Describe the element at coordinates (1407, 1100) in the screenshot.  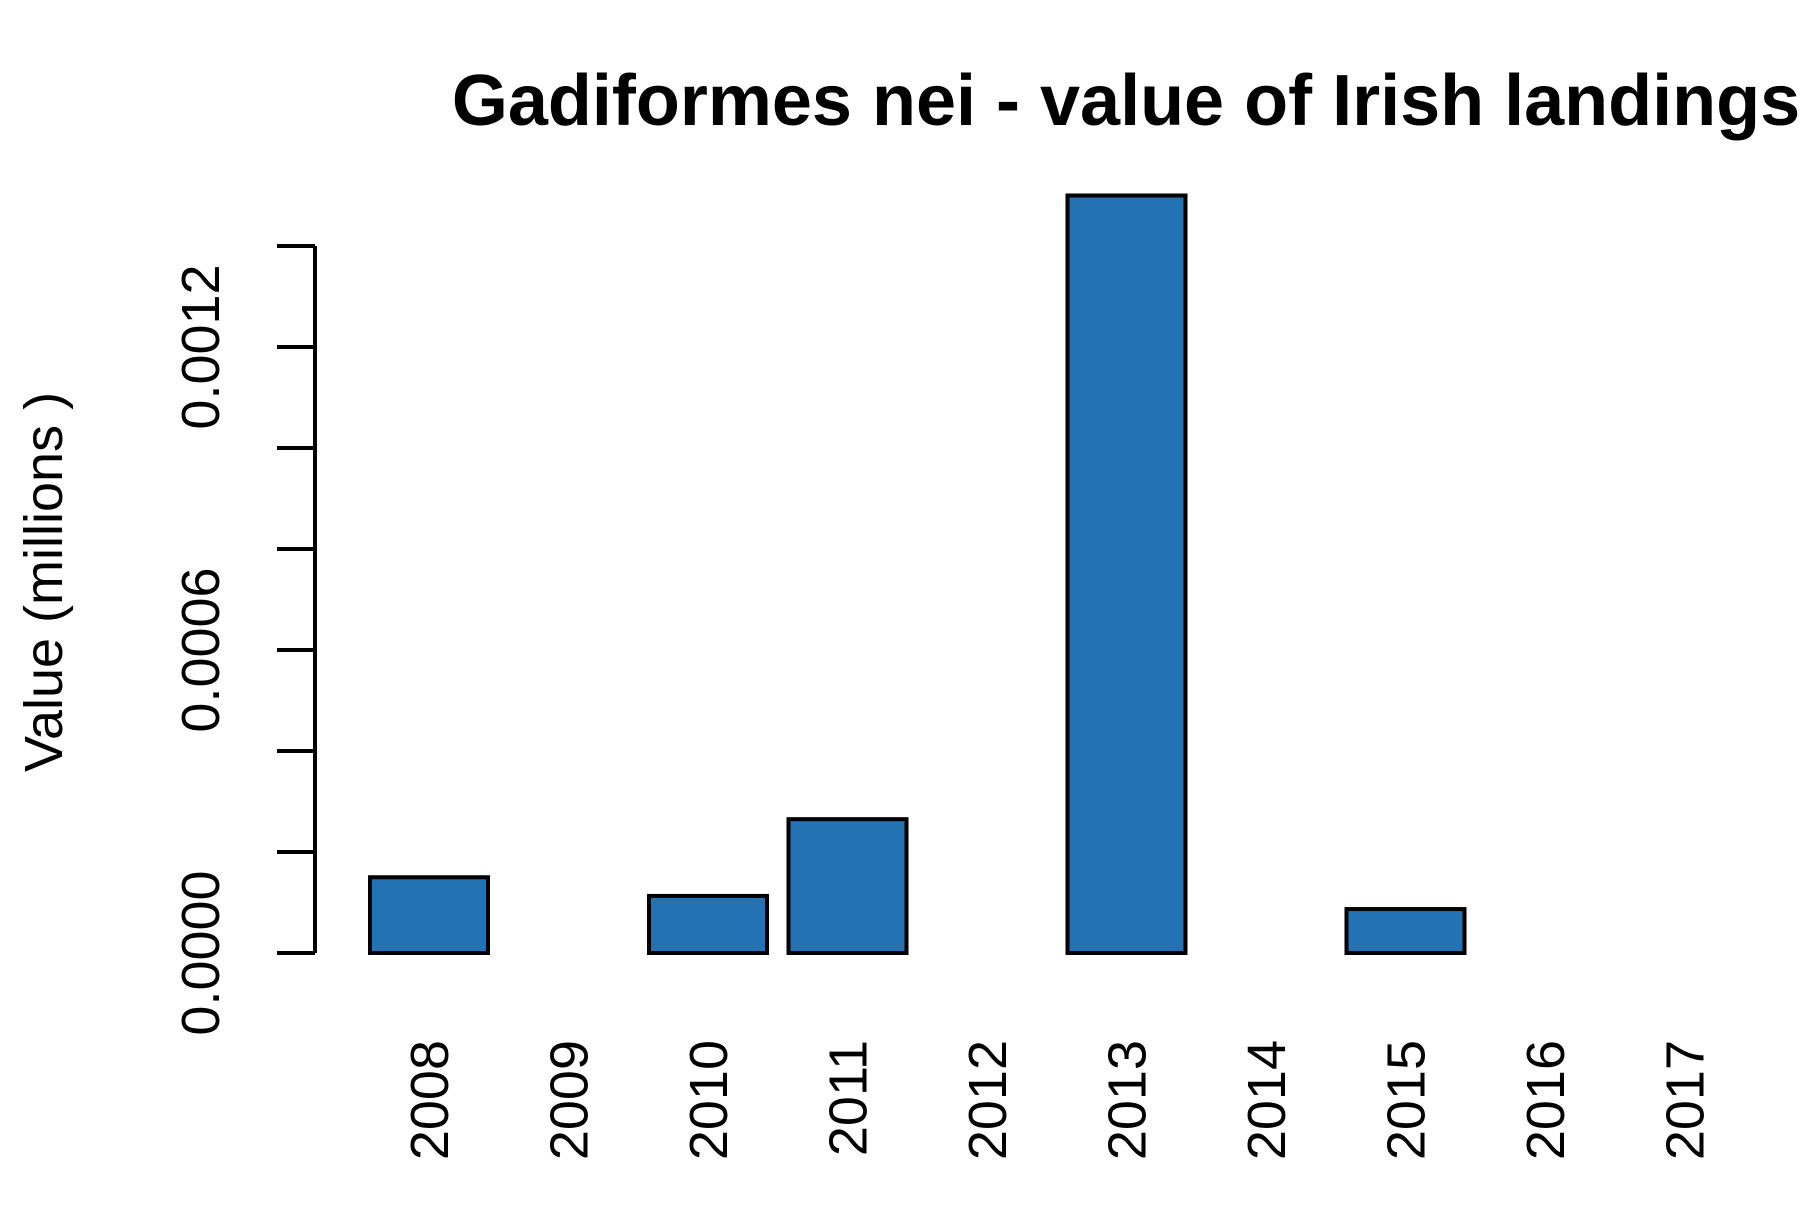
I see `x-tick-label: 2015` at that location.